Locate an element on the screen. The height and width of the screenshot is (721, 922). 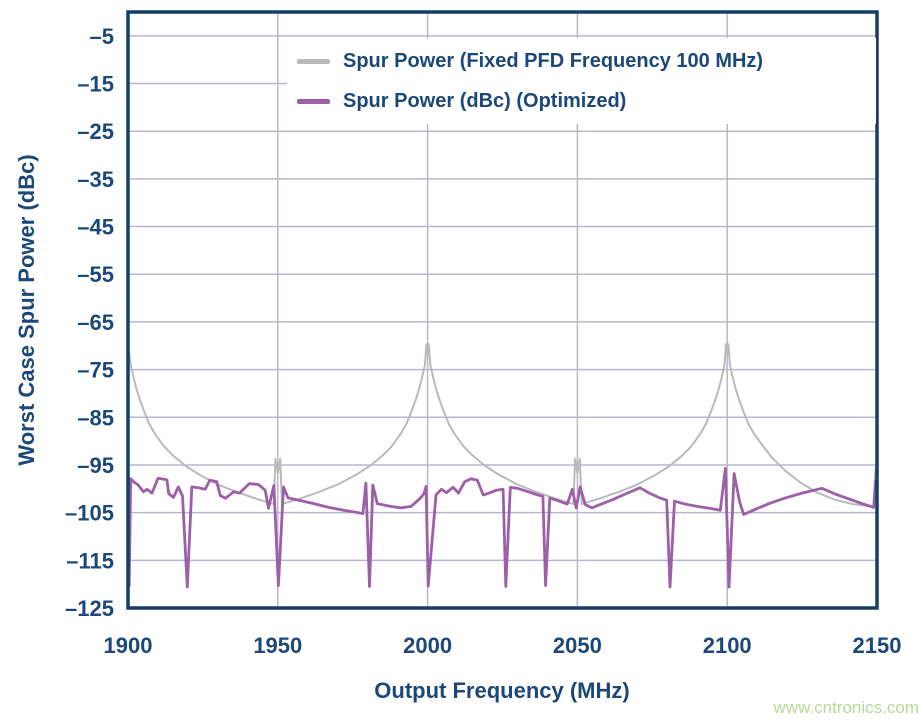
y-tick-label: –55 is located at coordinates (95, 274).